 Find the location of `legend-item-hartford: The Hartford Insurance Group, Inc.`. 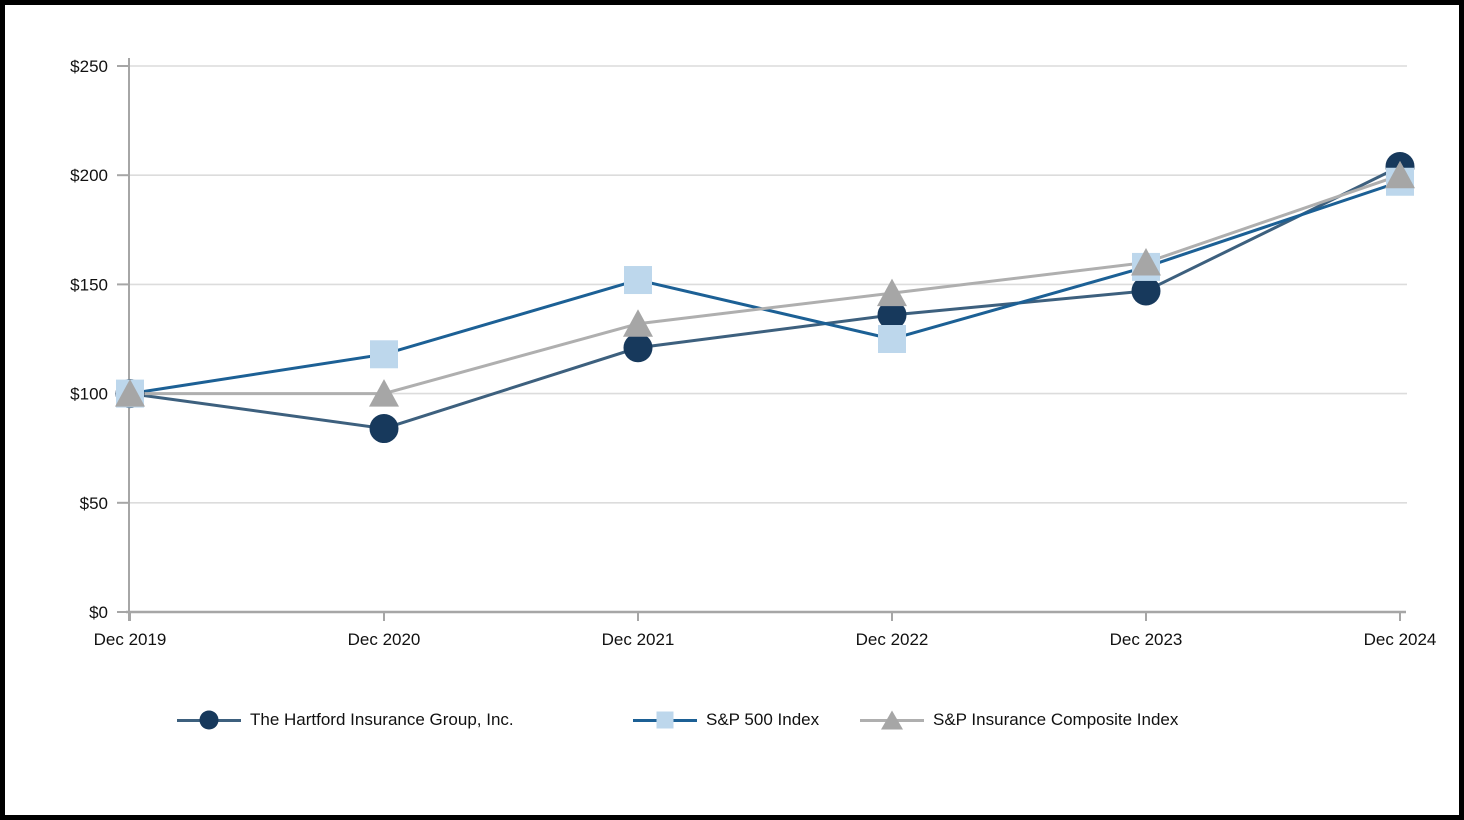

legend-item-hartford: The Hartford Insurance Group, Inc. is located at coordinates (345, 720).